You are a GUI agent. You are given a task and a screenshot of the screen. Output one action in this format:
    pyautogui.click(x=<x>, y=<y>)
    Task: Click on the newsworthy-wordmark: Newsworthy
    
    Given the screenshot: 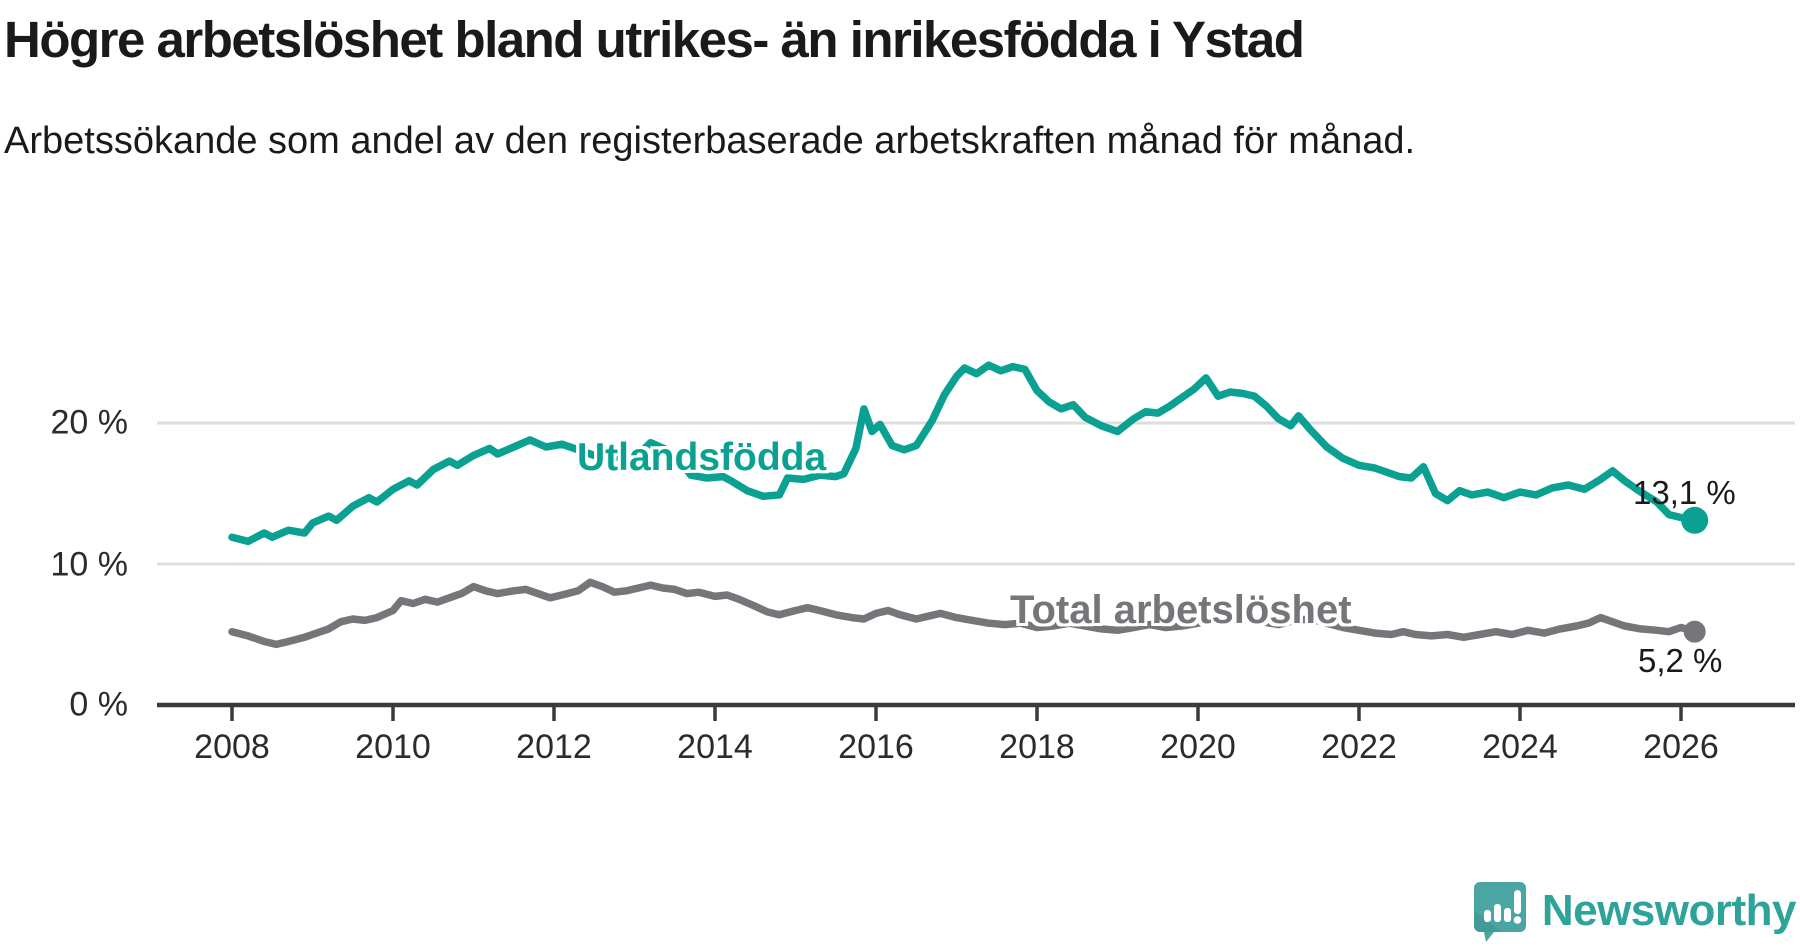 What is the action you would take?
    pyautogui.click(x=1669, y=910)
    